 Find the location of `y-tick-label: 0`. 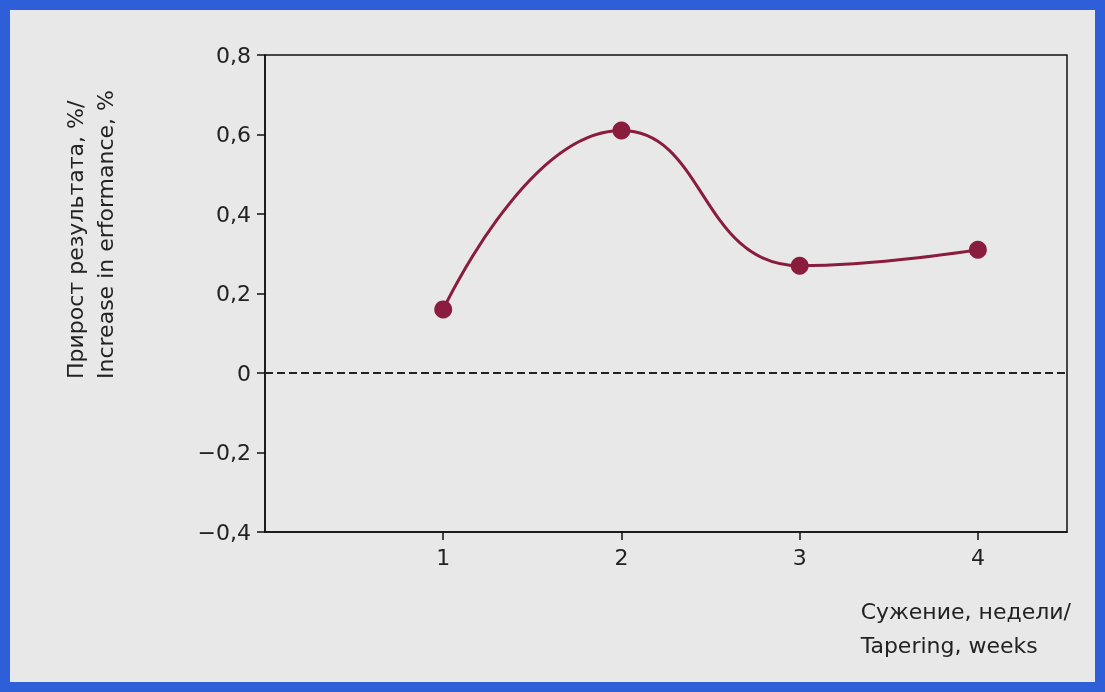

y-tick-label: 0 is located at coordinates (244, 373).